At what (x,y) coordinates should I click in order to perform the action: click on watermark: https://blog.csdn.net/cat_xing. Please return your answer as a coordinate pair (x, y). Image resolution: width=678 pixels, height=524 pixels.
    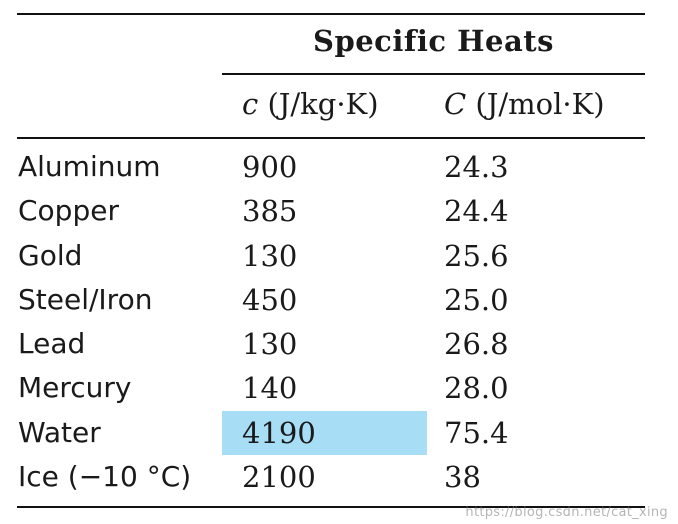
    Looking at the image, I should click on (566, 512).